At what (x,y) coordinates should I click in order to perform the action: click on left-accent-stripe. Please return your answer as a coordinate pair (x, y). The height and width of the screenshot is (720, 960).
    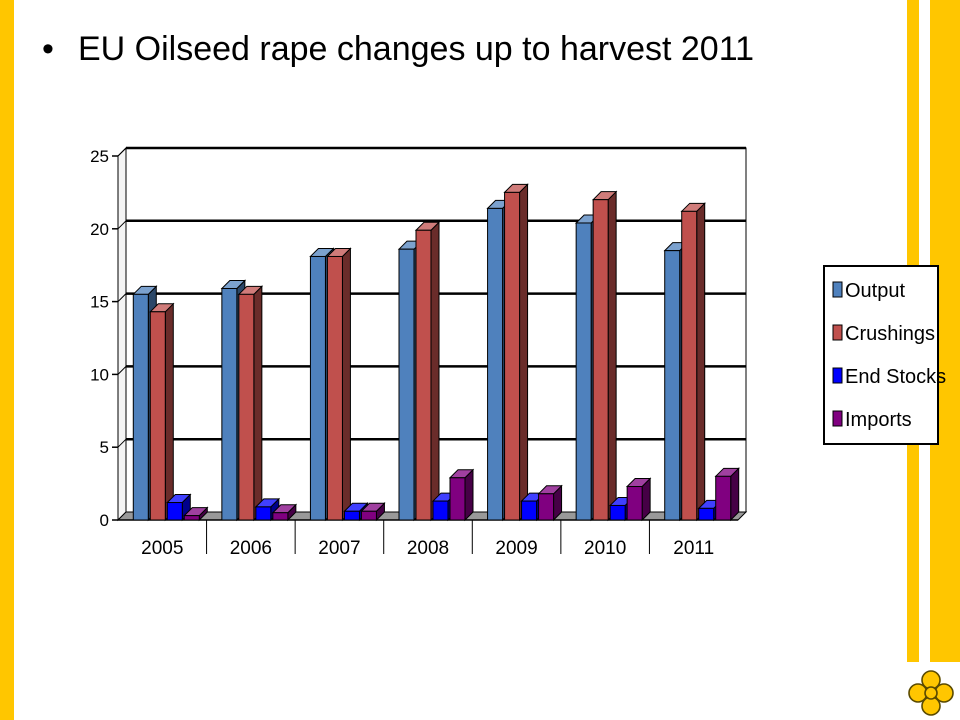
    Looking at the image, I should click on (7, 360).